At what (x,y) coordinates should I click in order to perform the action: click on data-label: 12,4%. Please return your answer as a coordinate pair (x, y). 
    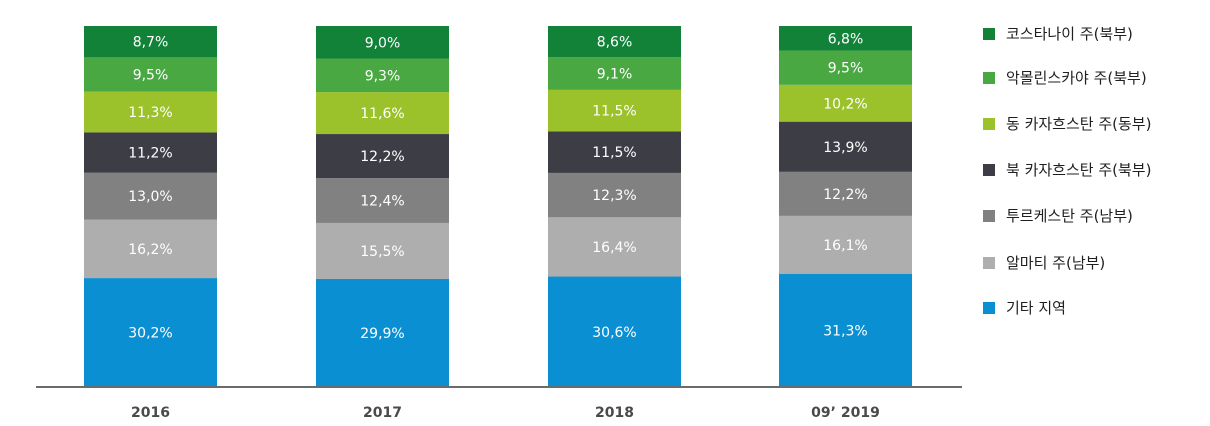
    Looking at the image, I should click on (382, 202).